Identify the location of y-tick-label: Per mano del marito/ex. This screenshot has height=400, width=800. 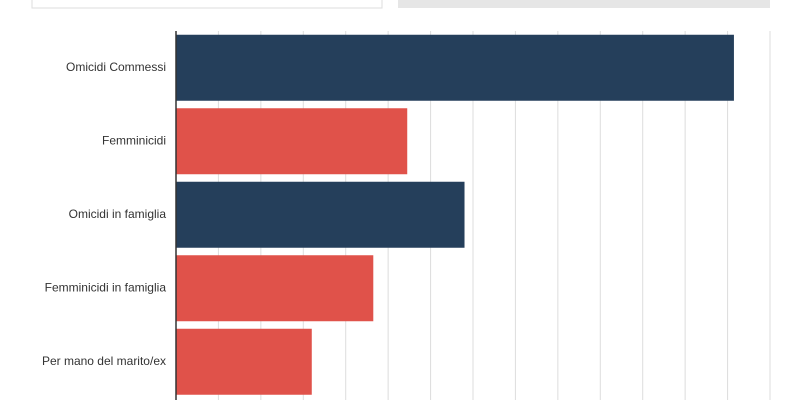
(104, 361).